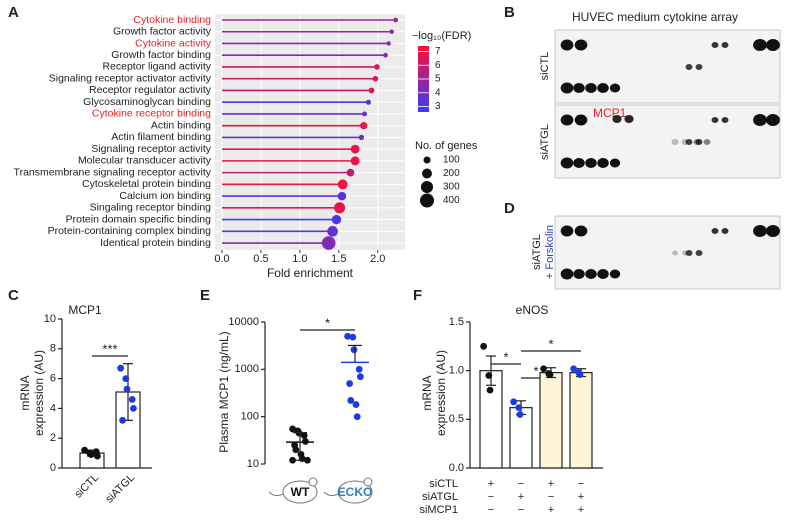  Describe the element at coordinates (85, 310) in the screenshot. I see `chart-title: MCP1` at that location.